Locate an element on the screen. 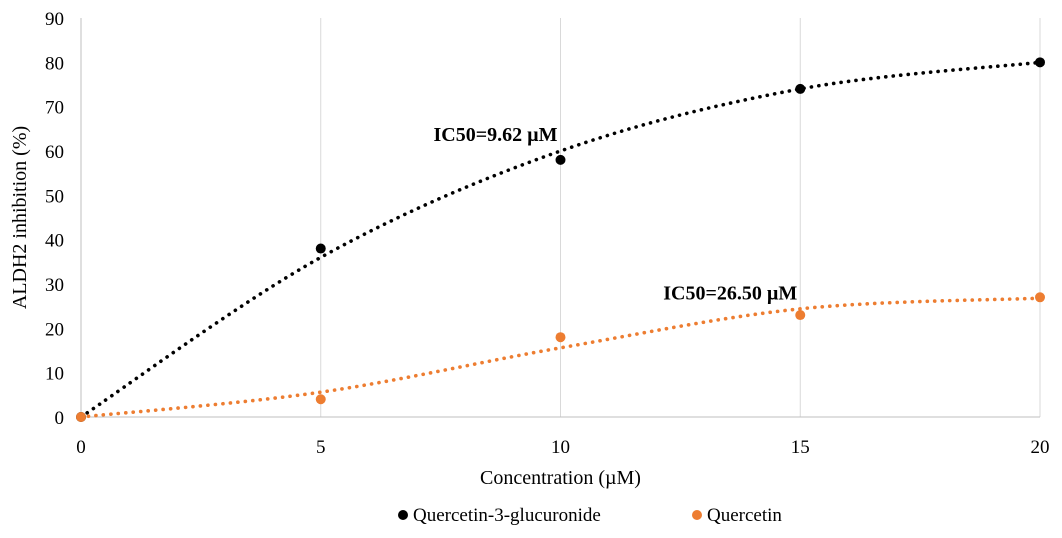  x-tick-label: 5 is located at coordinates (321, 447).